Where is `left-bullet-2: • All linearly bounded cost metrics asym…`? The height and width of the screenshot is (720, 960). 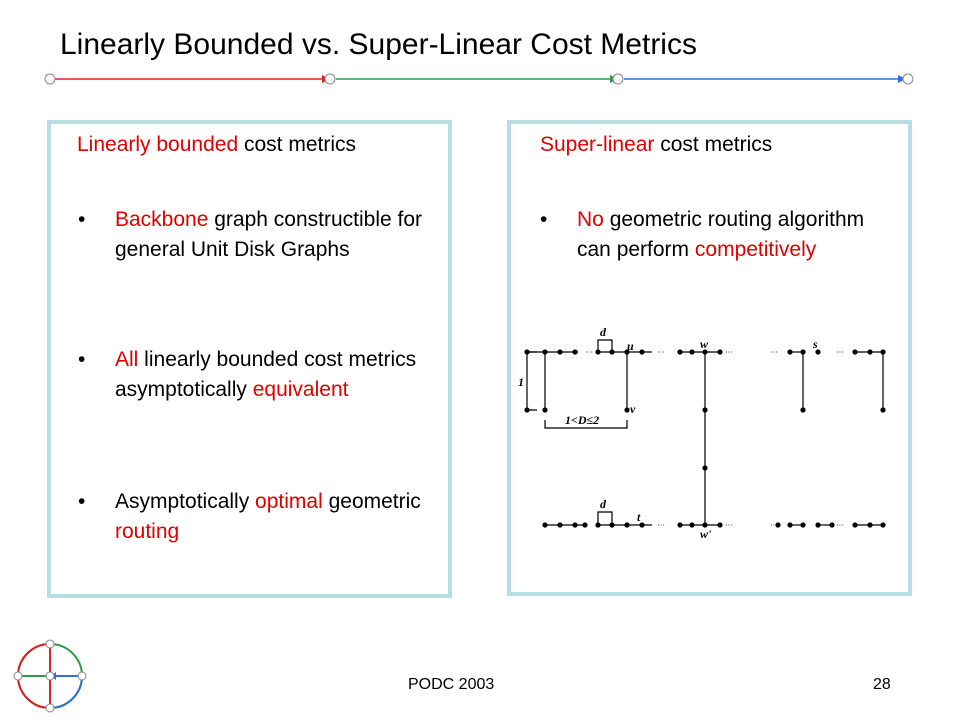 left-bullet-2: • All linearly bounded cost metrics asym… is located at coordinates (247, 374).